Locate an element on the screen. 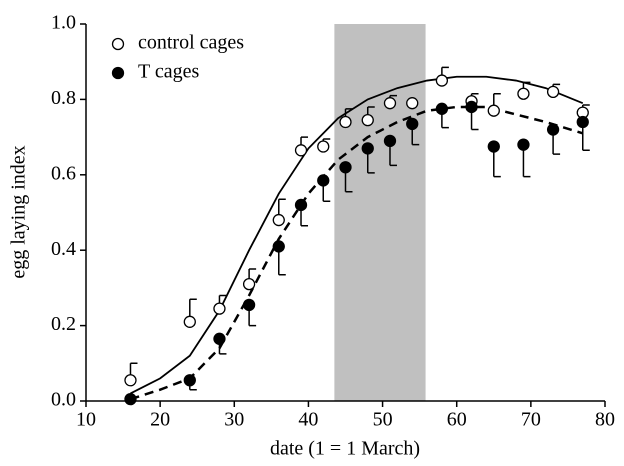  x-tick-label: 20 is located at coordinates (160, 420).